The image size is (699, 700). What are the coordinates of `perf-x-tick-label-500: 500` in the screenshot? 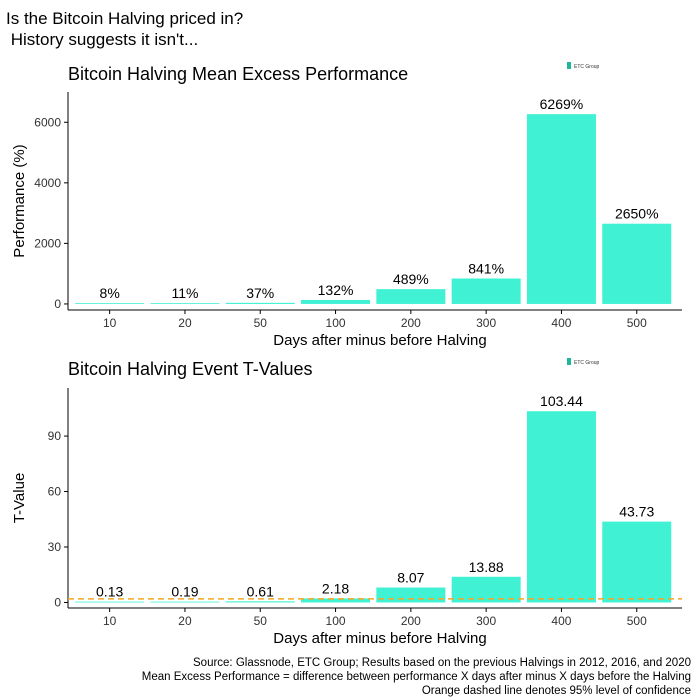 It's located at (637, 323).